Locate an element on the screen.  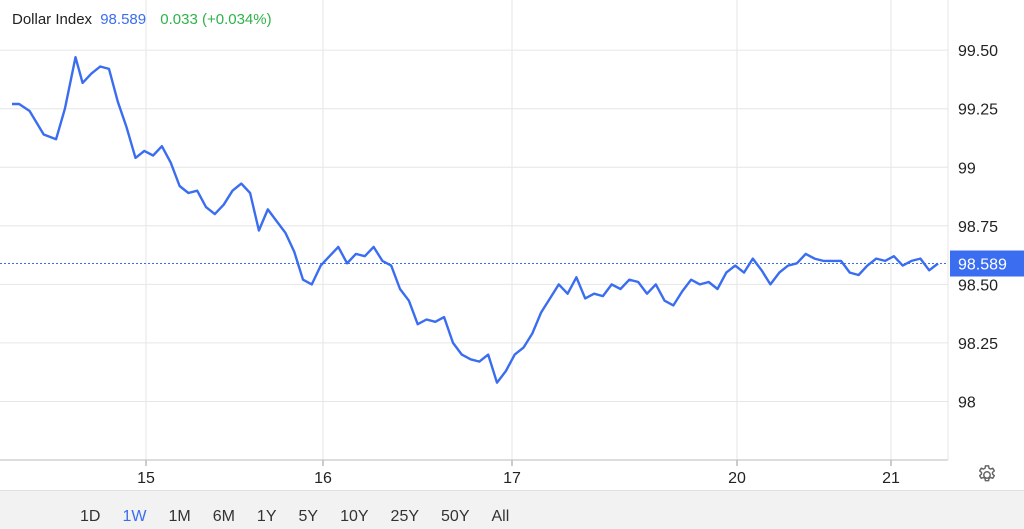
range-button-5y: 5Y is located at coordinates (308, 516).